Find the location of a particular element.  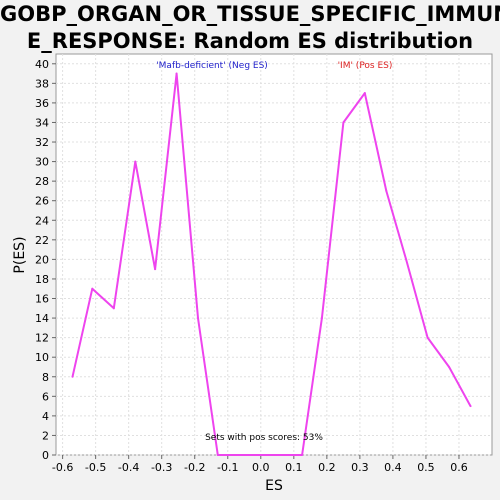

y-tick-label: 12 is located at coordinates (42, 338).